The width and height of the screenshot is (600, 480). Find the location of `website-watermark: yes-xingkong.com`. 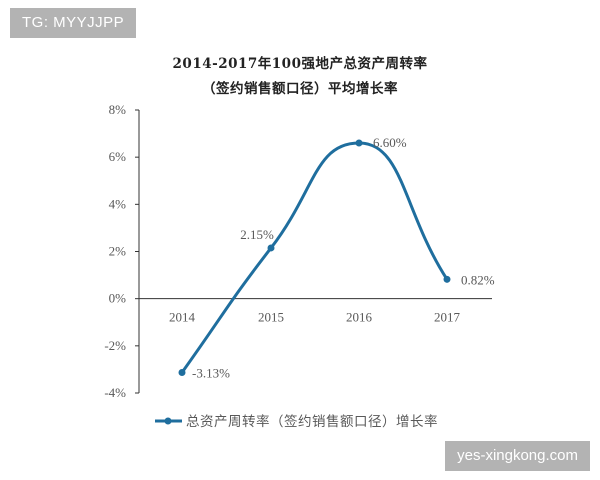

website-watermark: yes-xingkong.com is located at coordinates (517, 456).